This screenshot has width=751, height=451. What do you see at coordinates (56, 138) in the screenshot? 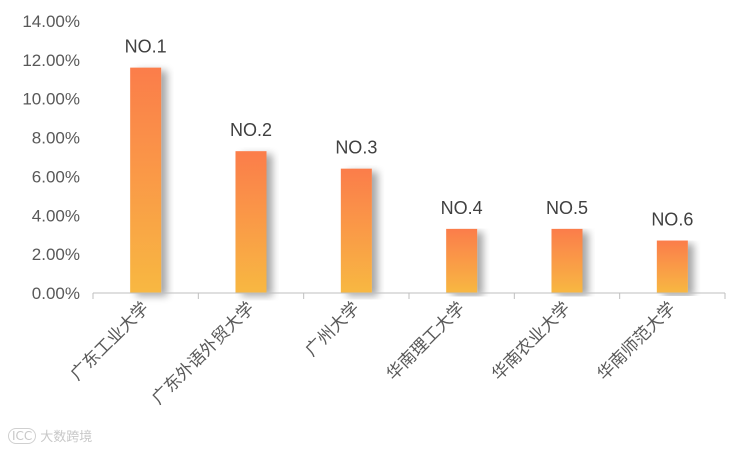
I see `y-tick-label: 8.00%` at bounding box center [56, 138].